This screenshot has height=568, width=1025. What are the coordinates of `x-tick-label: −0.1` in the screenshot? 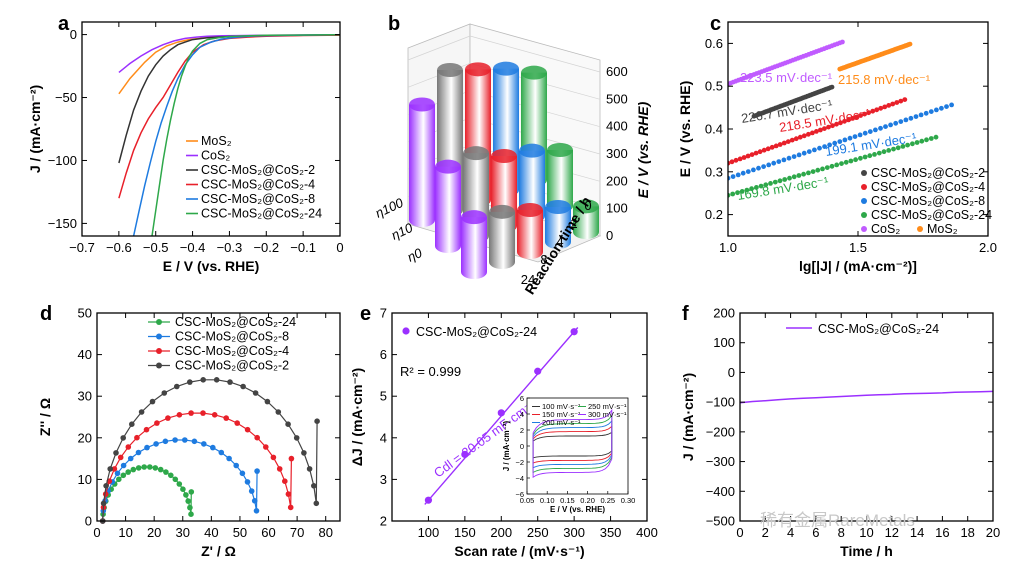 It's located at (303, 247).